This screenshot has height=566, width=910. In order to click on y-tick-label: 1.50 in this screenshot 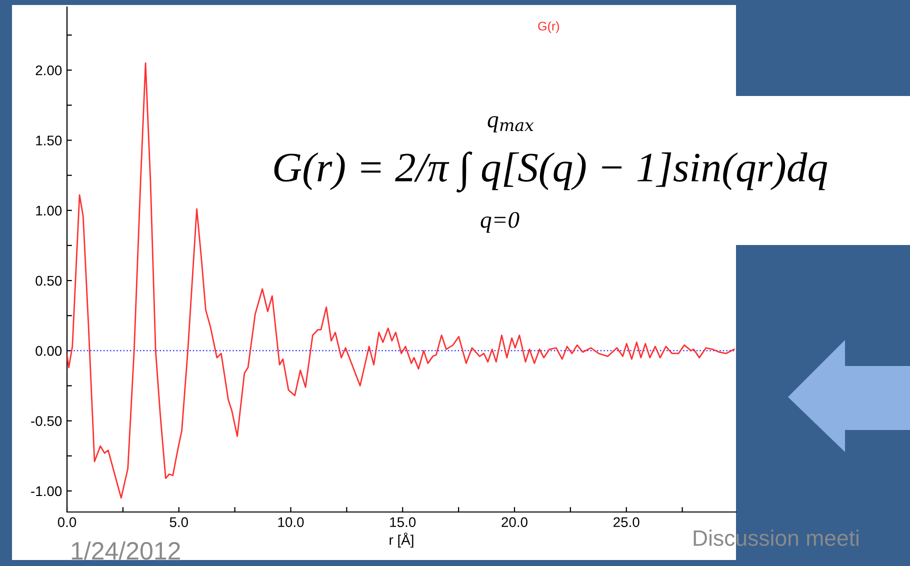, I will do `click(49, 141)`.